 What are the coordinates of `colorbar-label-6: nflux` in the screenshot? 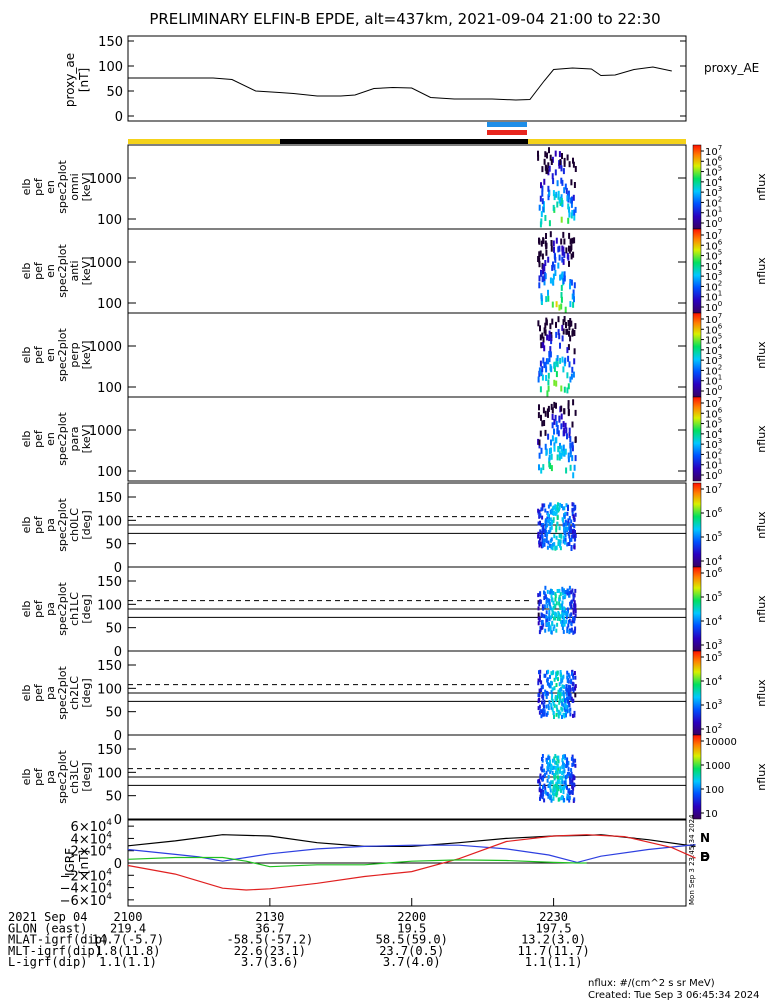 It's located at (761, 693).